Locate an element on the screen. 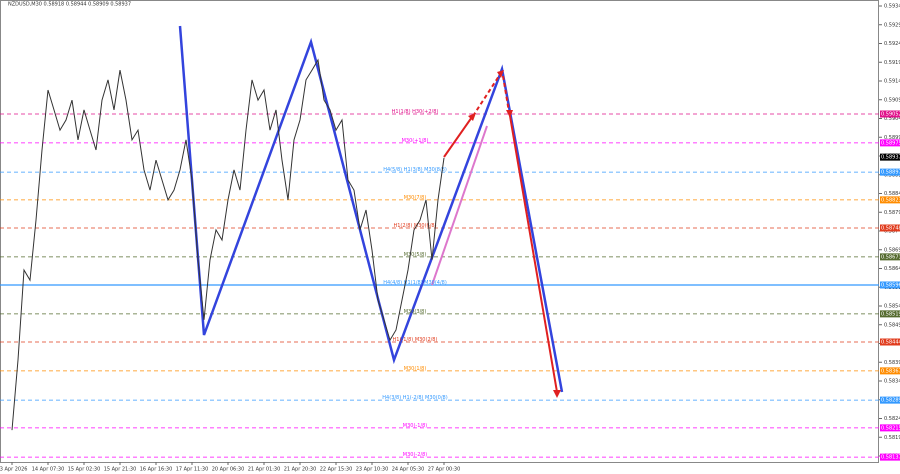 This screenshot has height=474, width=900. last-price: 0.58937 is located at coordinates (890, 158).